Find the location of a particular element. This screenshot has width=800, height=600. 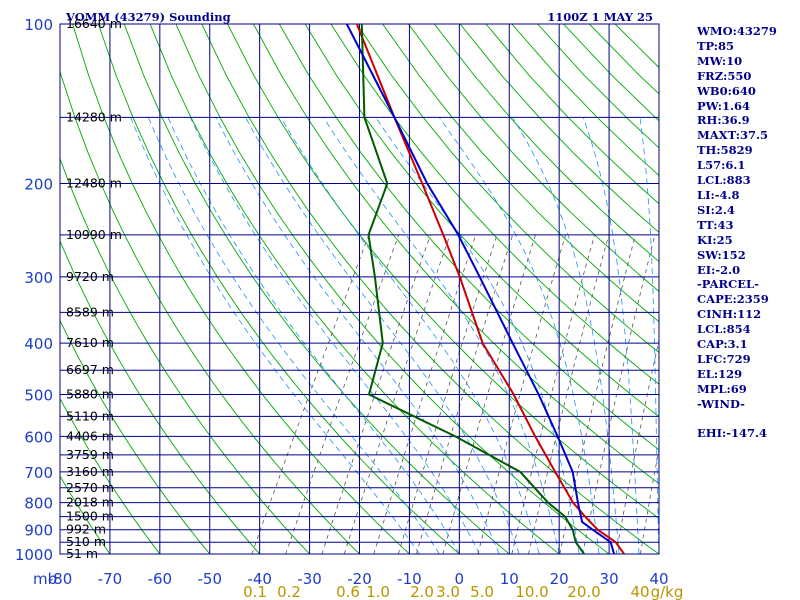

temperature-tick-label: 30 is located at coordinates (609, 579).